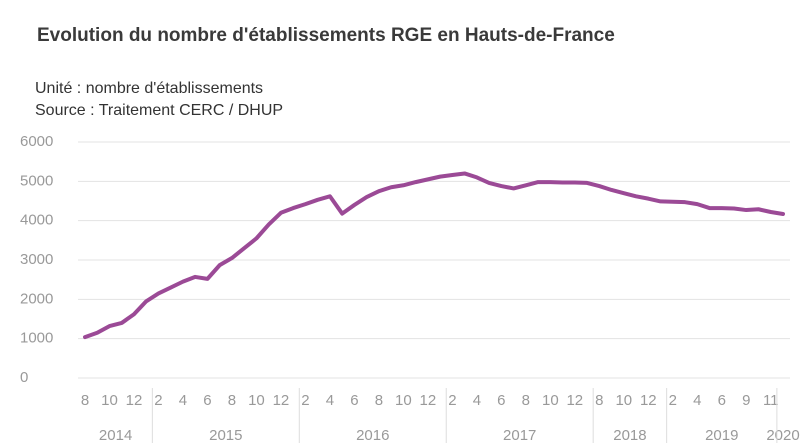 The image size is (808, 443). I want to click on year-label: 2019, so click(721, 435).